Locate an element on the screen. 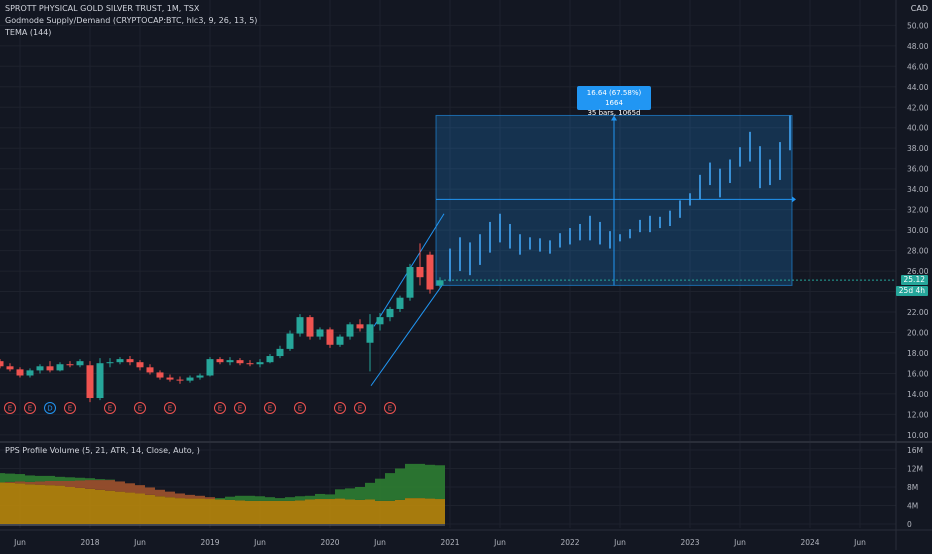 Image resolution: width=932 pixels, height=554 pixels. marker-label: D is located at coordinates (49, 409).